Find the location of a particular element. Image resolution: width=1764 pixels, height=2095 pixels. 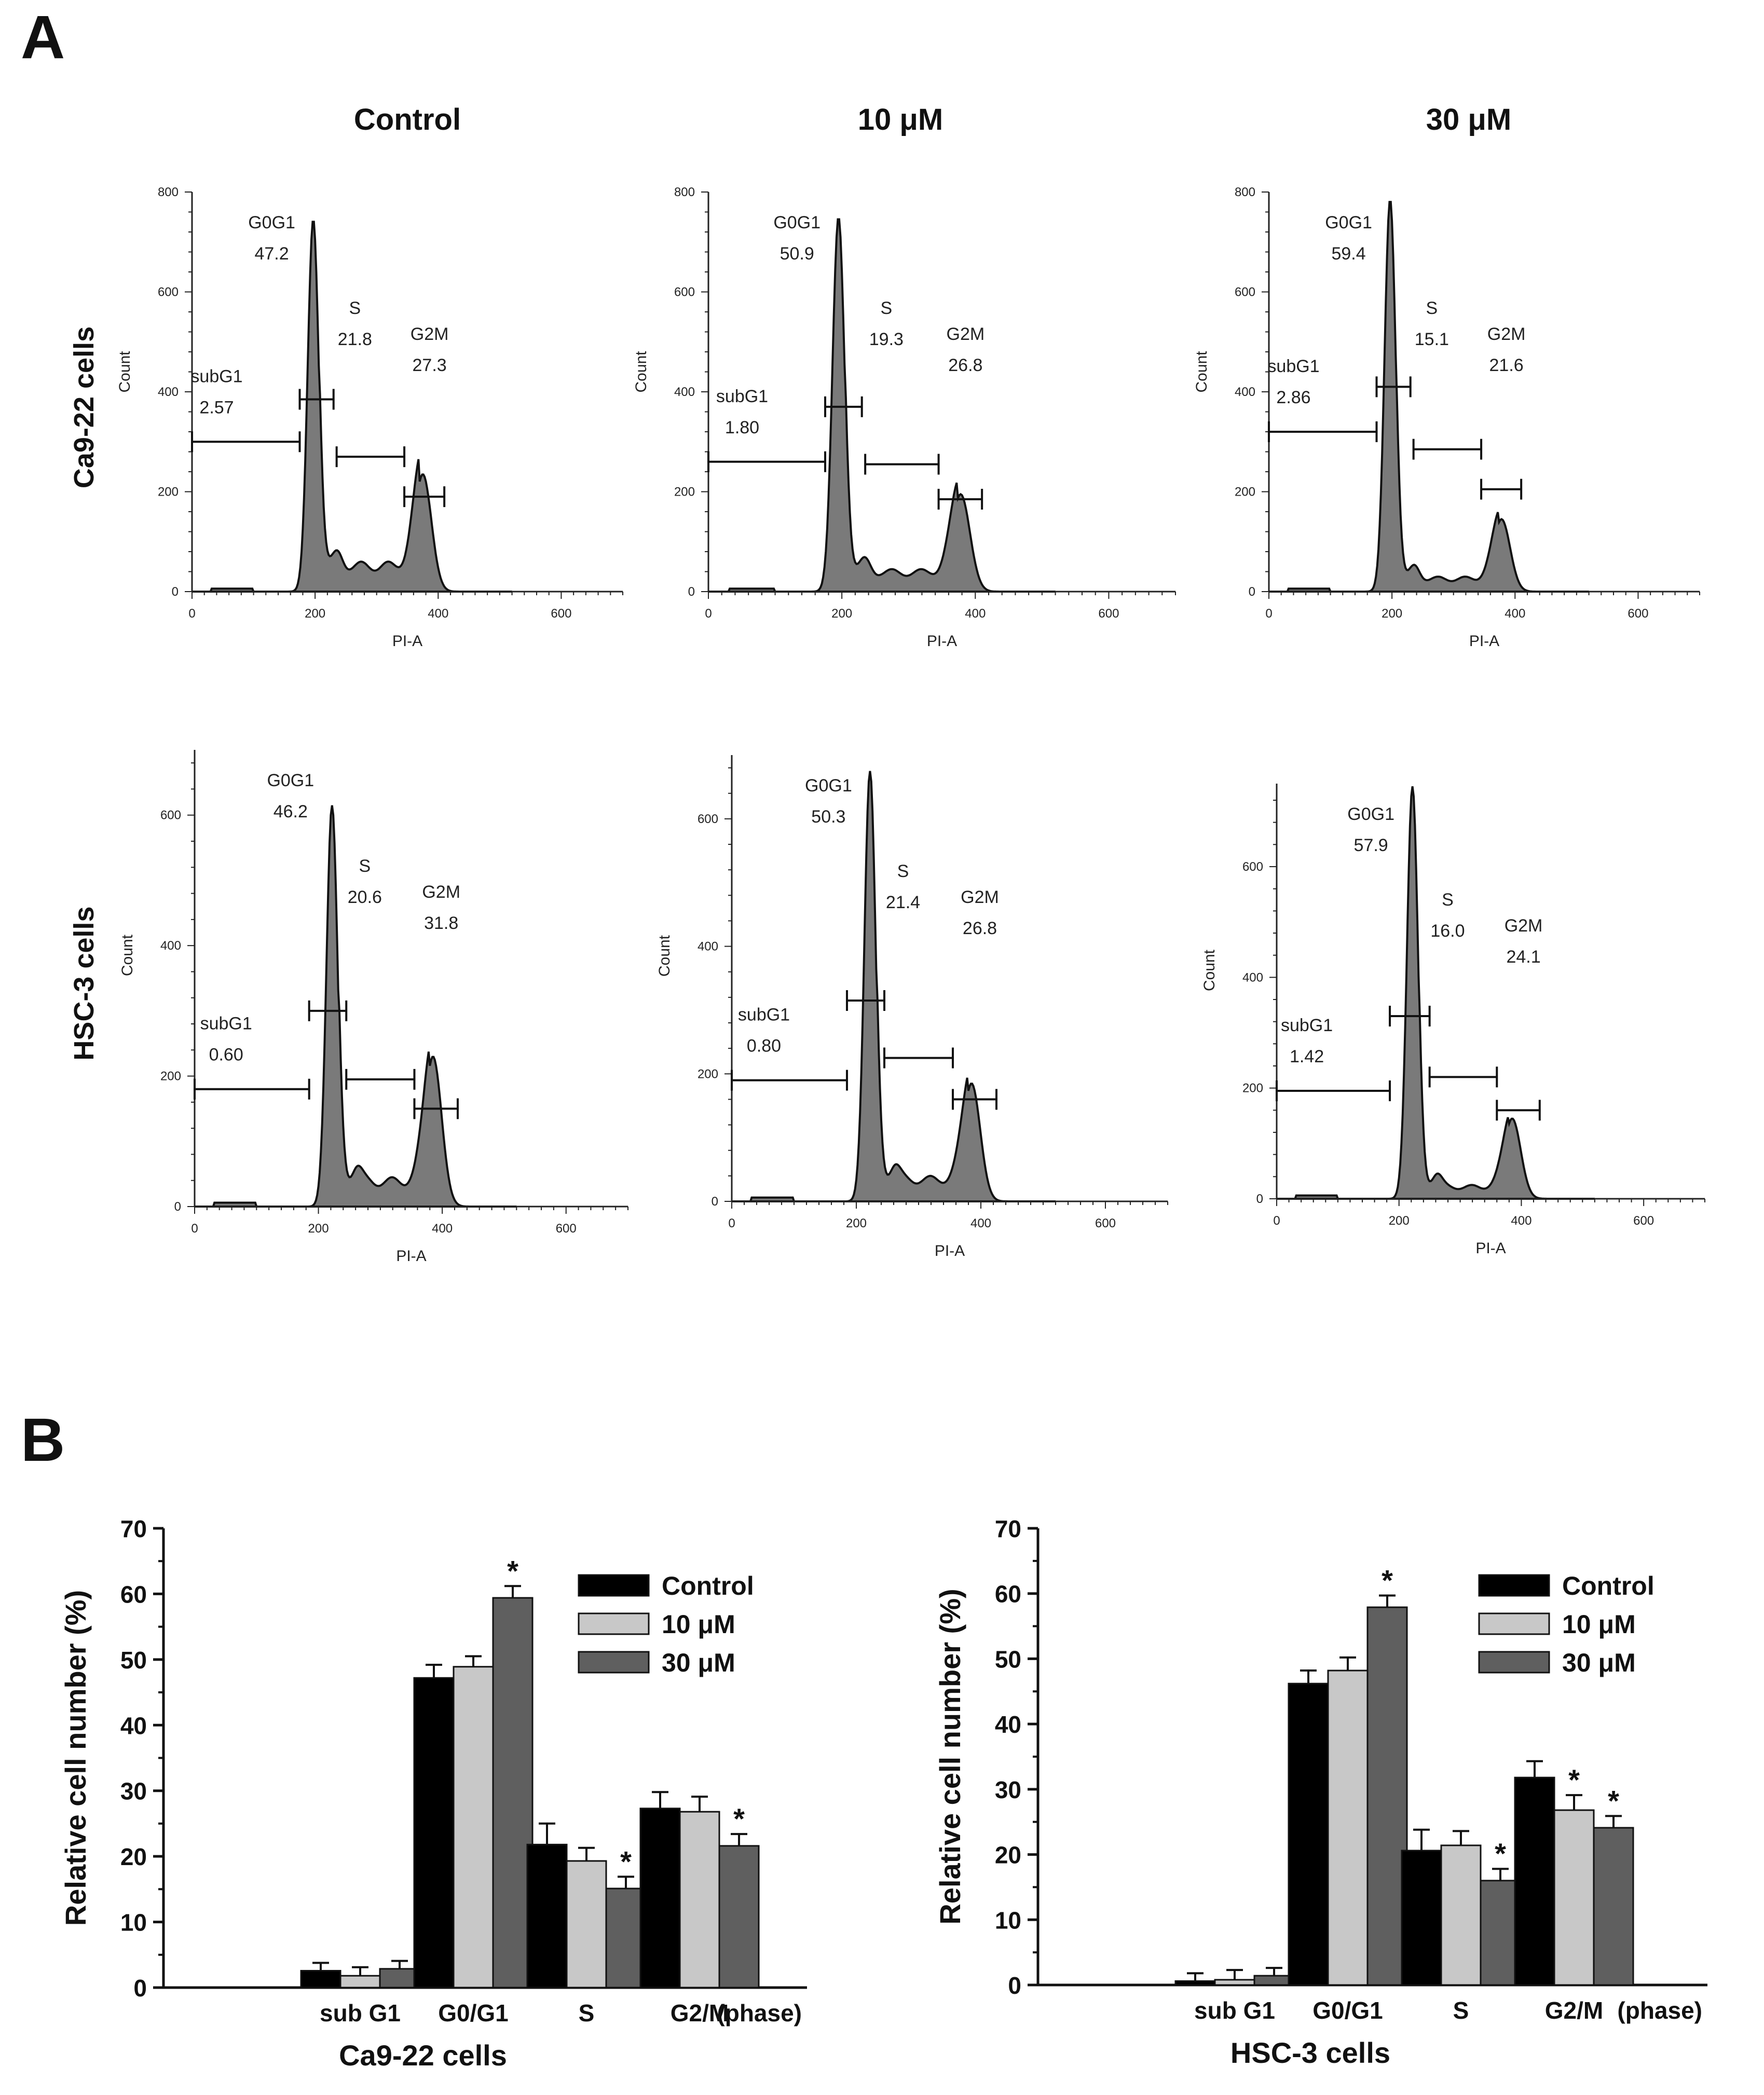

bar-control-s is located at coordinates (547, 1916).